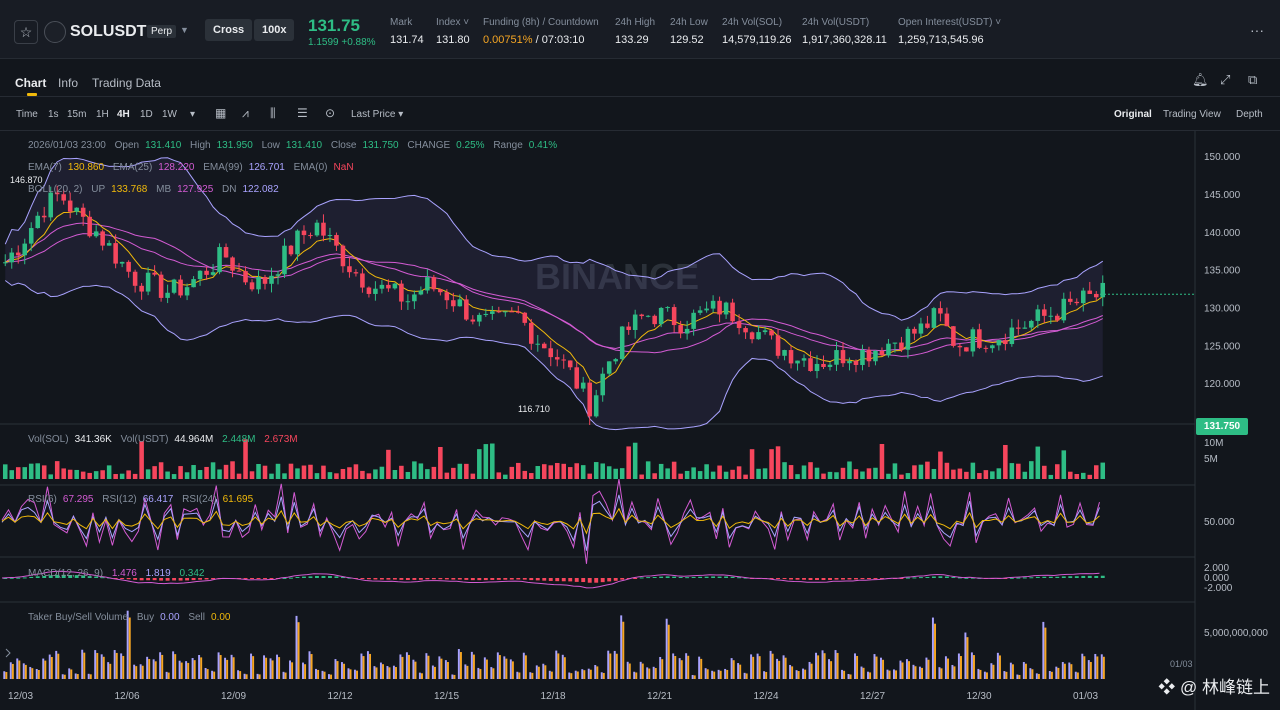 The width and height of the screenshot is (1280, 710). Describe the element at coordinates (1133, 114) in the screenshot. I see `view-original: Original` at that location.